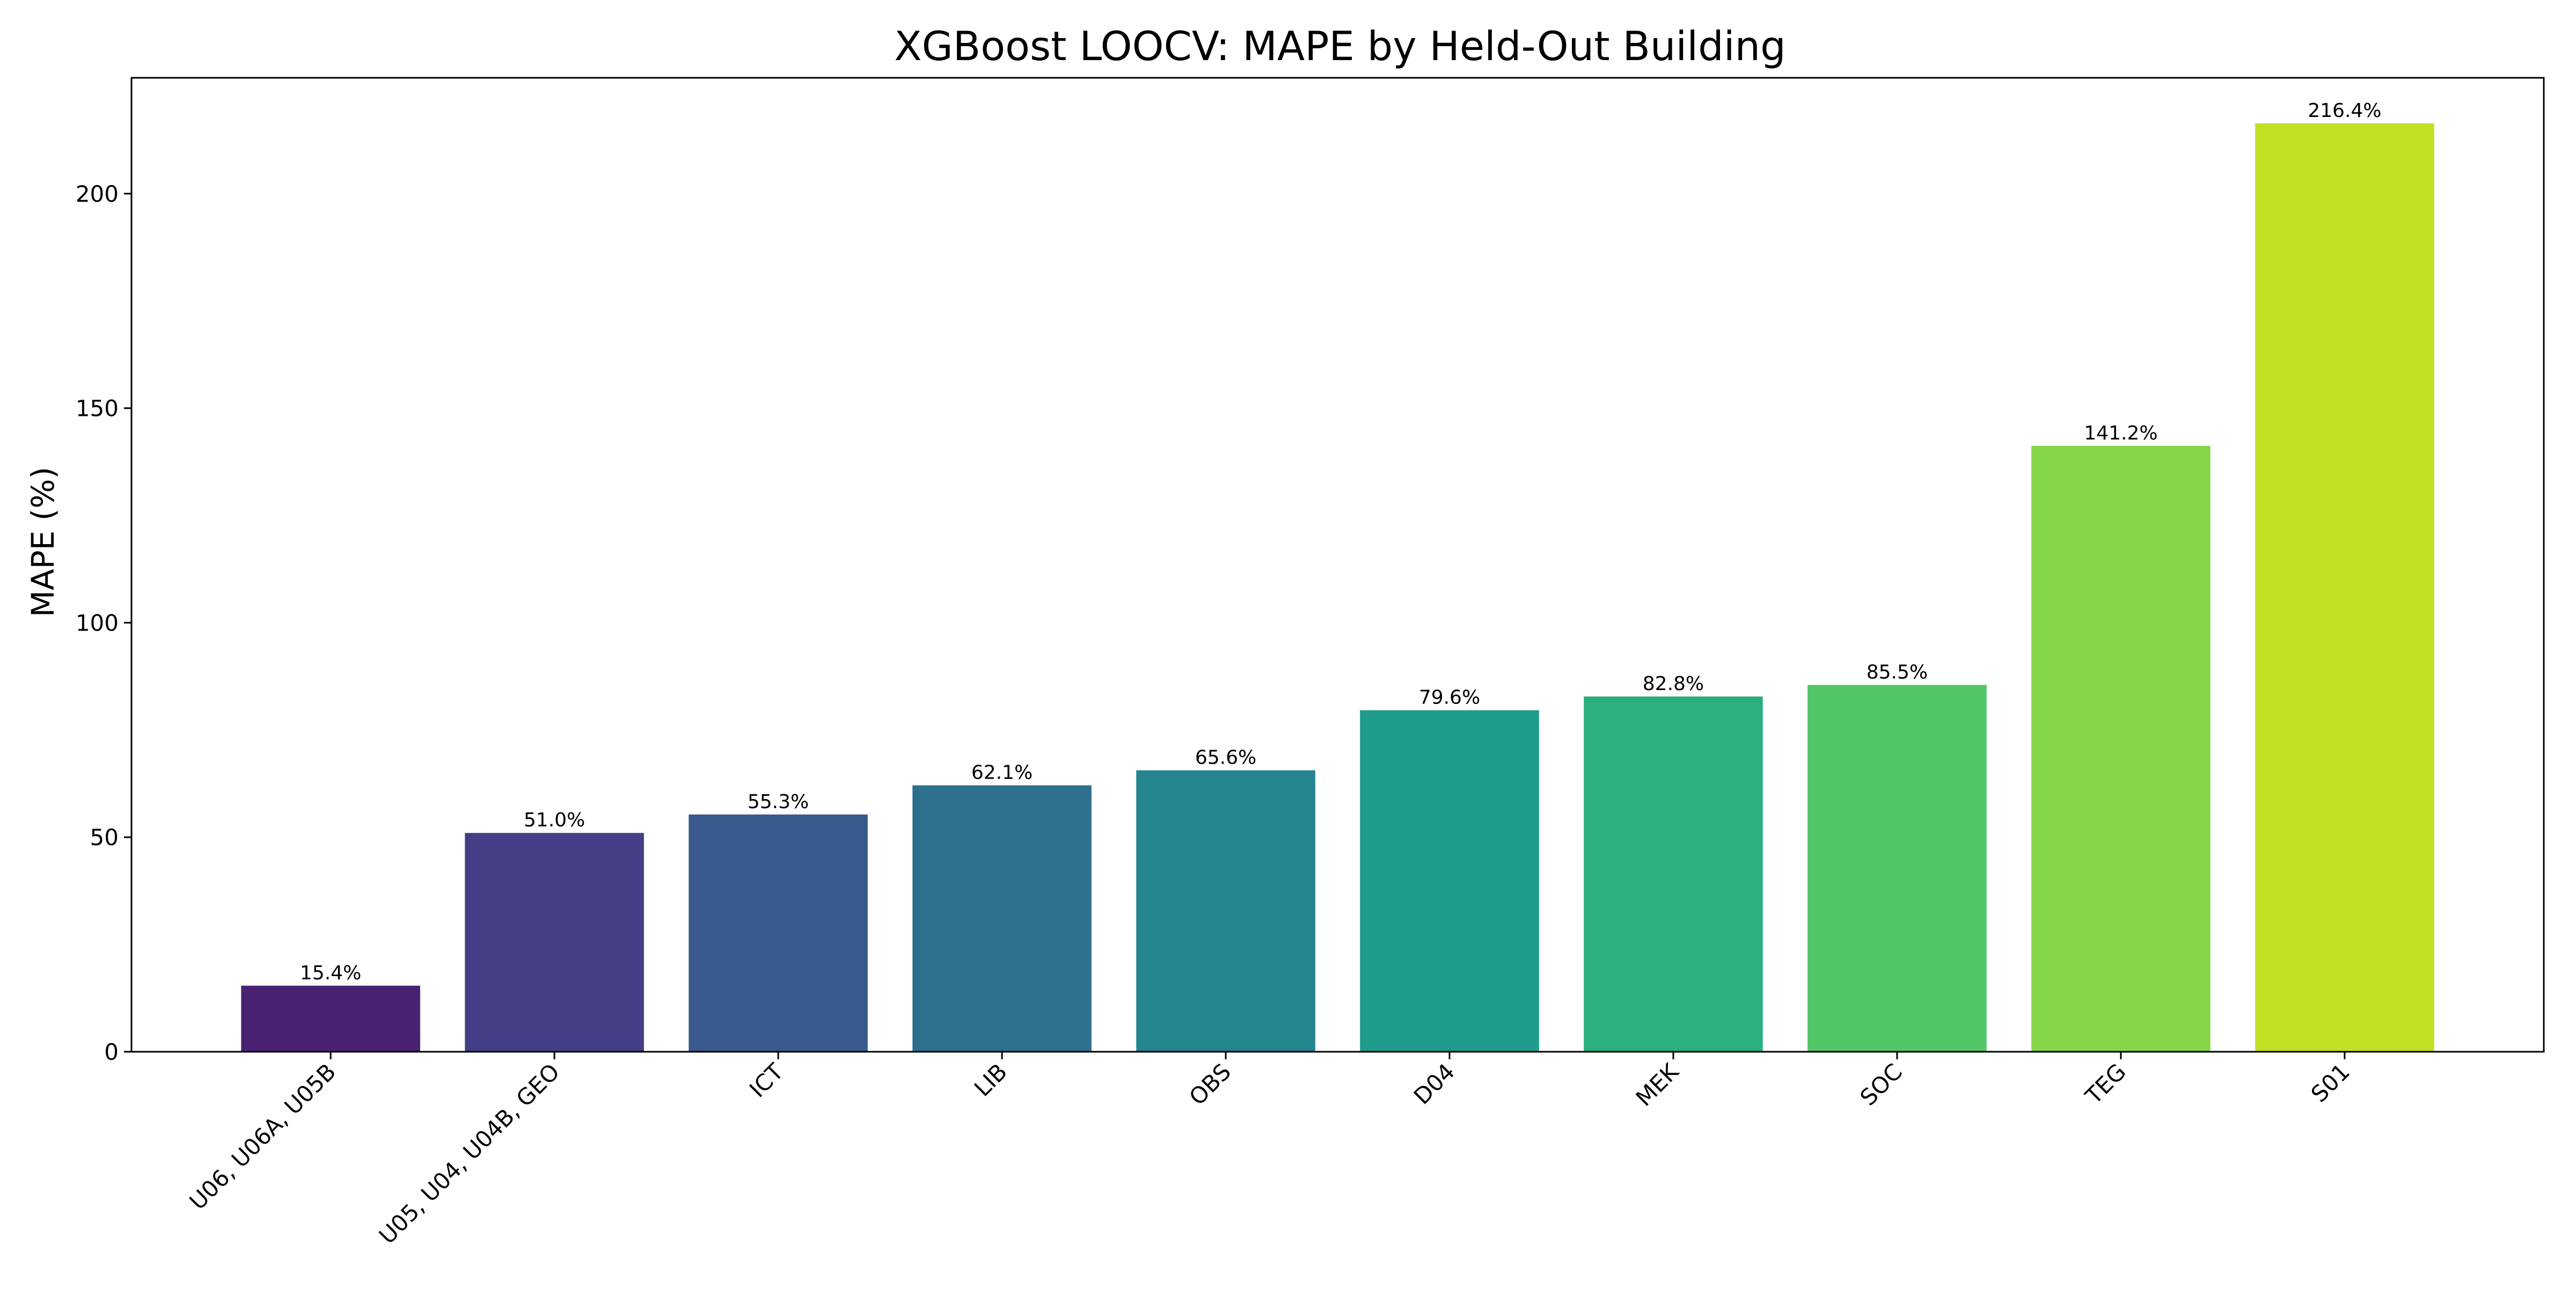 This screenshot has width=2576, height=1290. What do you see at coordinates (554, 820) in the screenshot?
I see `bar-value-label: 51.0%` at bounding box center [554, 820].